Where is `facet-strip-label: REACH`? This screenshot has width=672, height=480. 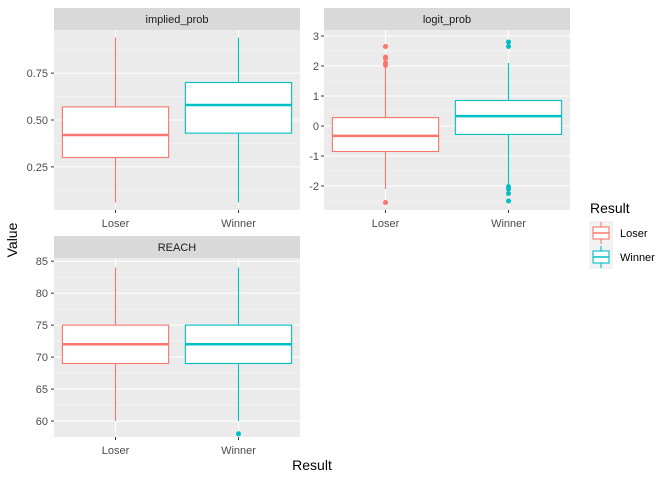
facet-strip-label: REACH is located at coordinates (177, 248).